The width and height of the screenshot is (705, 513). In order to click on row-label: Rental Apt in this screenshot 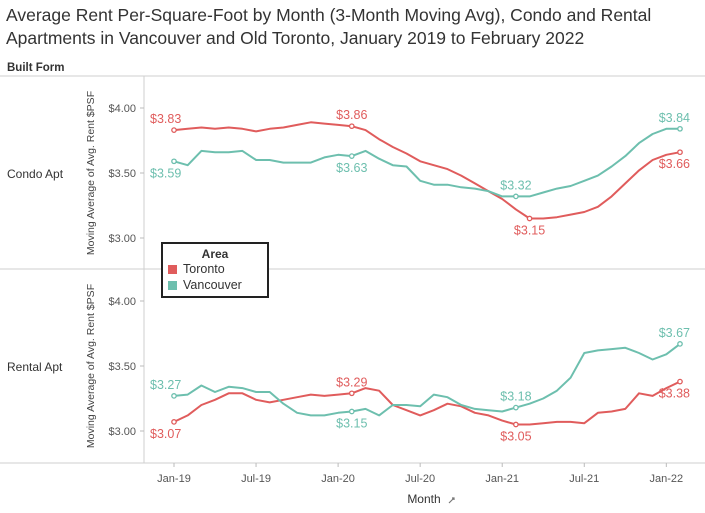, I will do `click(35, 367)`.